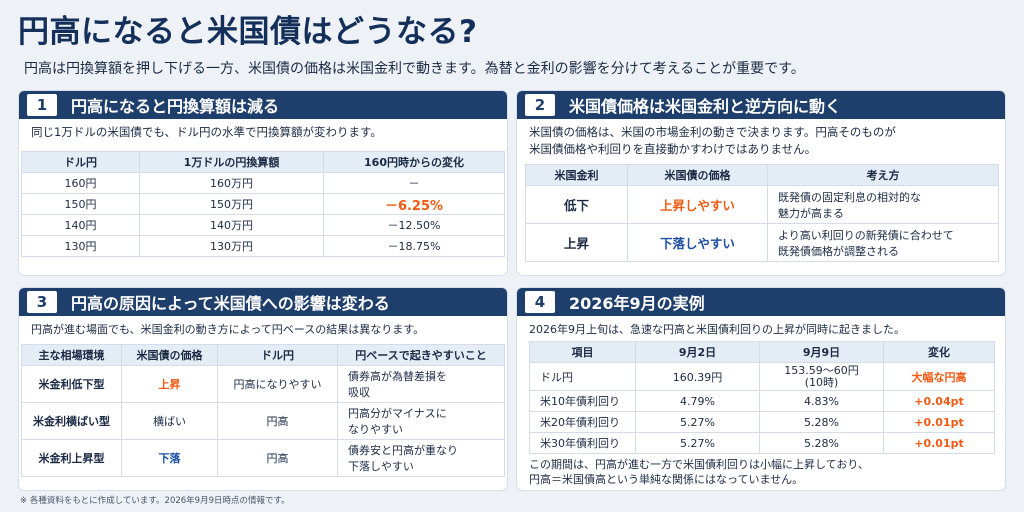 Image resolution: width=1024 pixels, height=512 pixels. Describe the element at coordinates (206, 132) in the screenshot. I see `panel-text: 同じ1万ドルの米国債でも、ドル円の水準で円換算額が変わります。` at that location.